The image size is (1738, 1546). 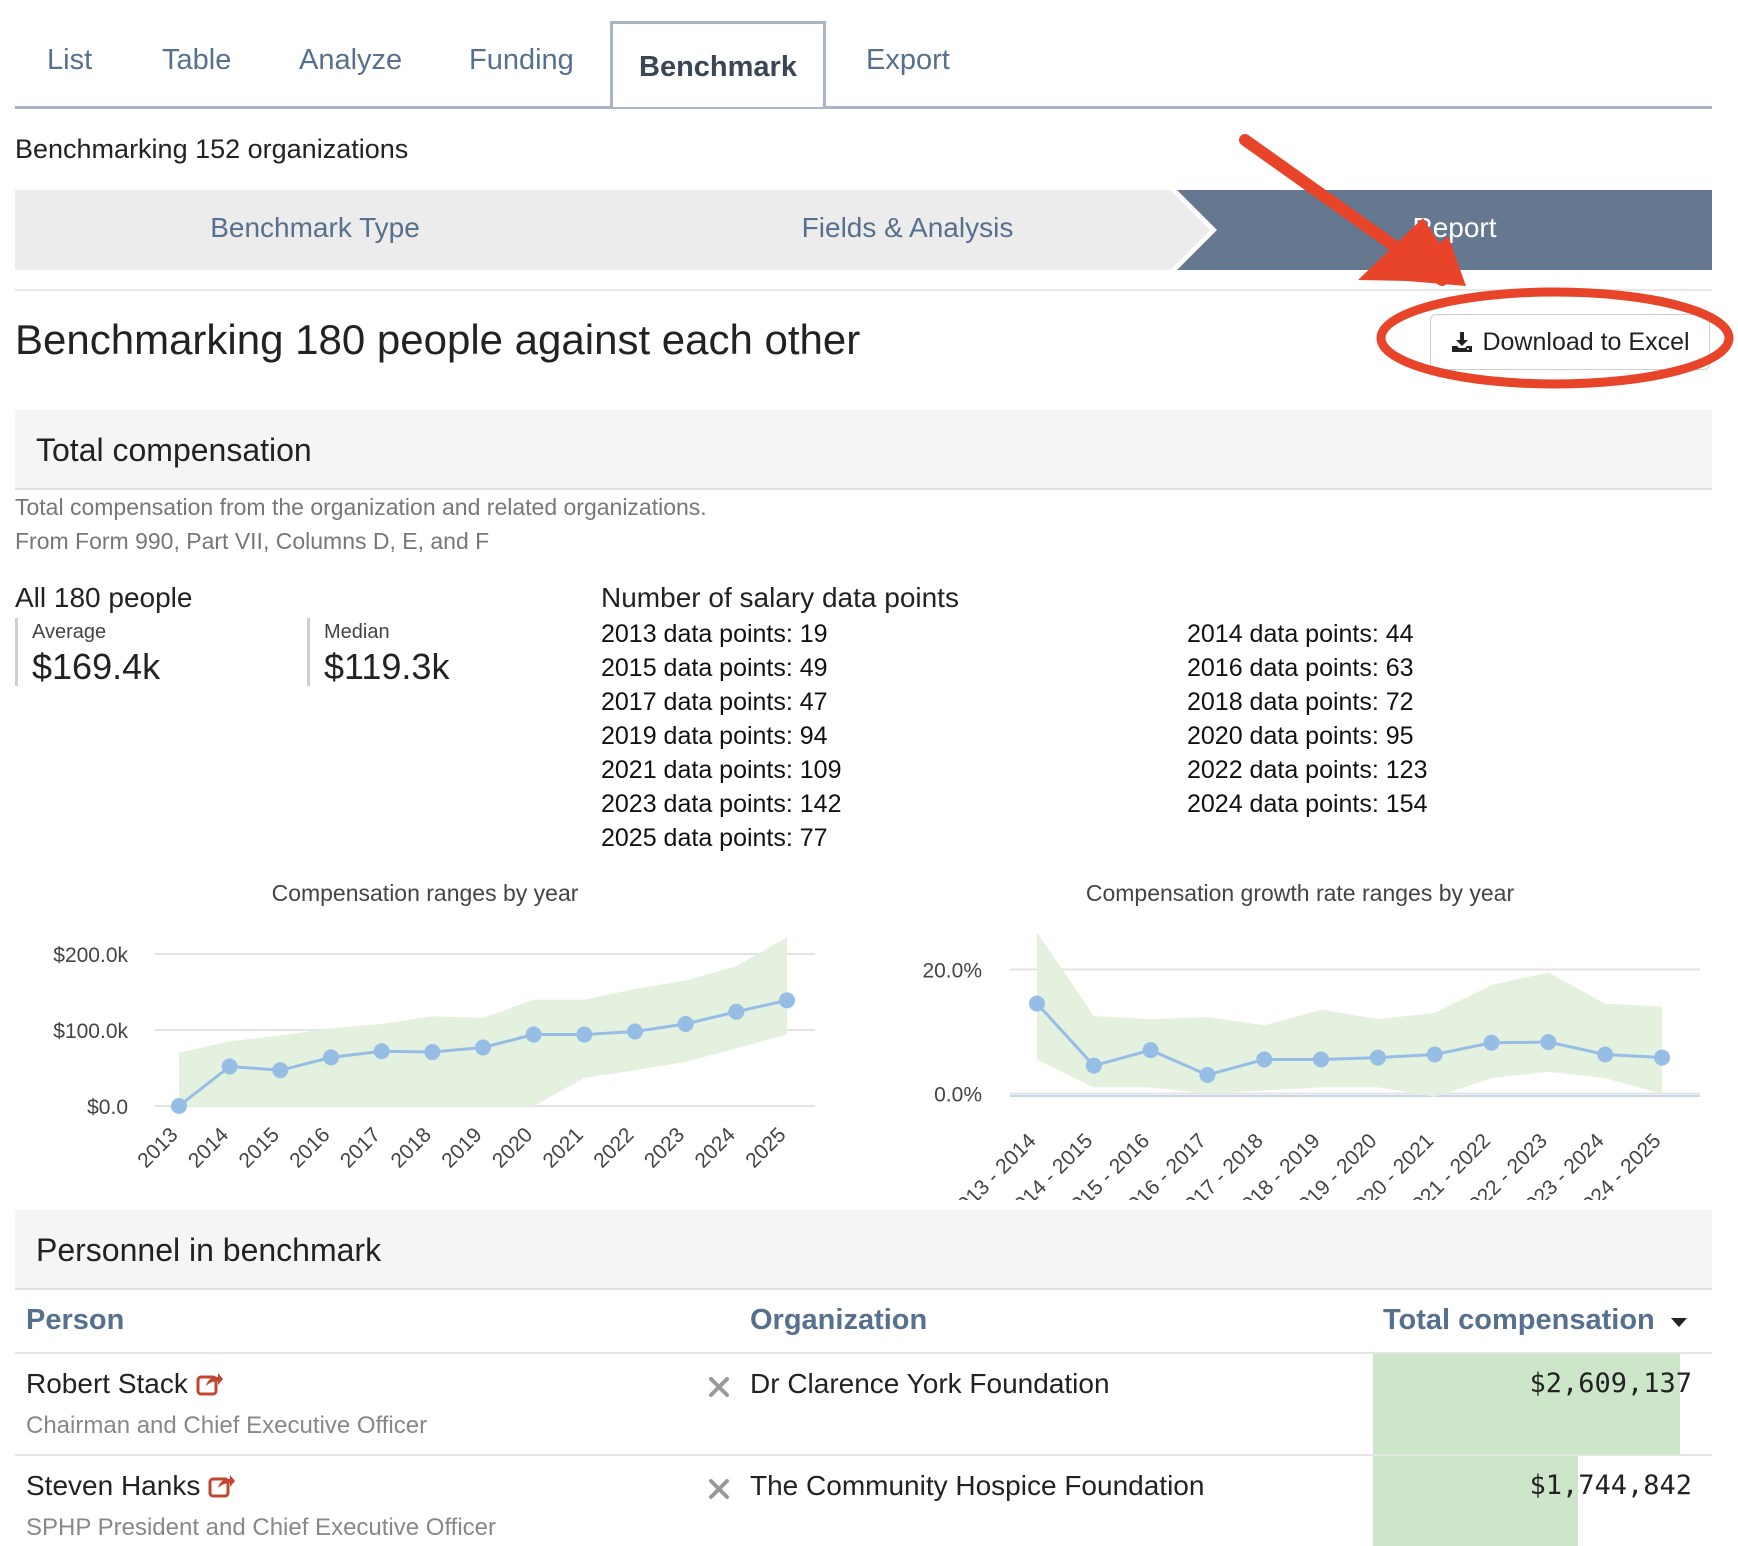 I want to click on x-tick-label: 2018, so click(x=411, y=1147).